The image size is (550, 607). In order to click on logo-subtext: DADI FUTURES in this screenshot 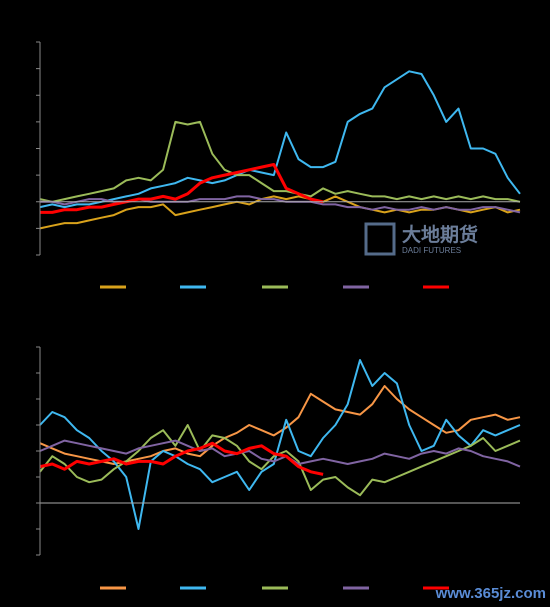, I will do `click(431, 250)`.